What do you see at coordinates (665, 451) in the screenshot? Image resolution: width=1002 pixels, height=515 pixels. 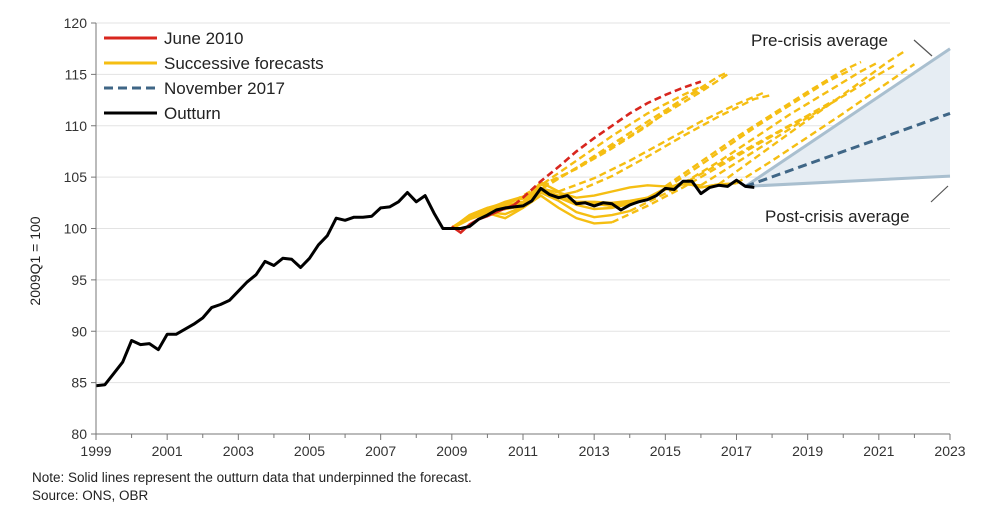 I see `x-tick-label: 2015` at bounding box center [665, 451].